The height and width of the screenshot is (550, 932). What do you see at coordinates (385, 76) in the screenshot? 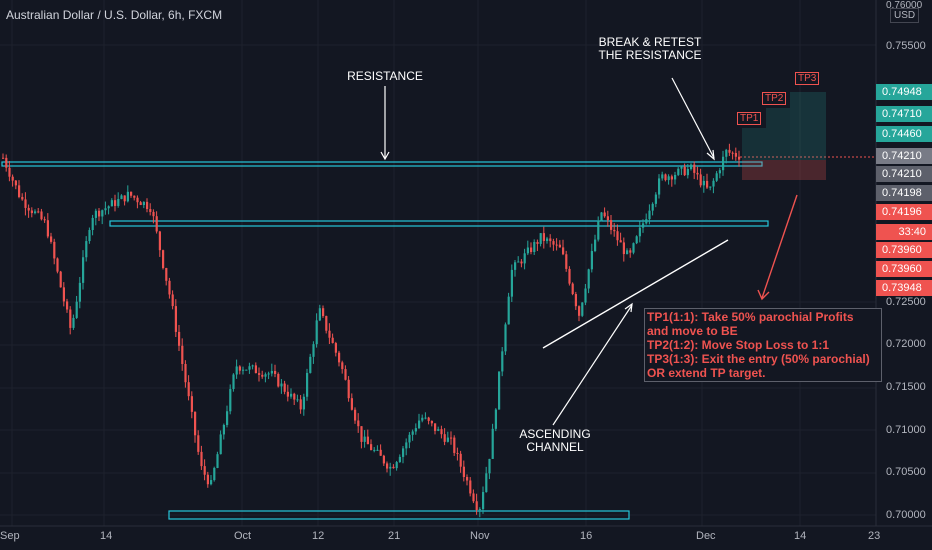
I see `resistance-label: RESISTANCE` at bounding box center [385, 76].